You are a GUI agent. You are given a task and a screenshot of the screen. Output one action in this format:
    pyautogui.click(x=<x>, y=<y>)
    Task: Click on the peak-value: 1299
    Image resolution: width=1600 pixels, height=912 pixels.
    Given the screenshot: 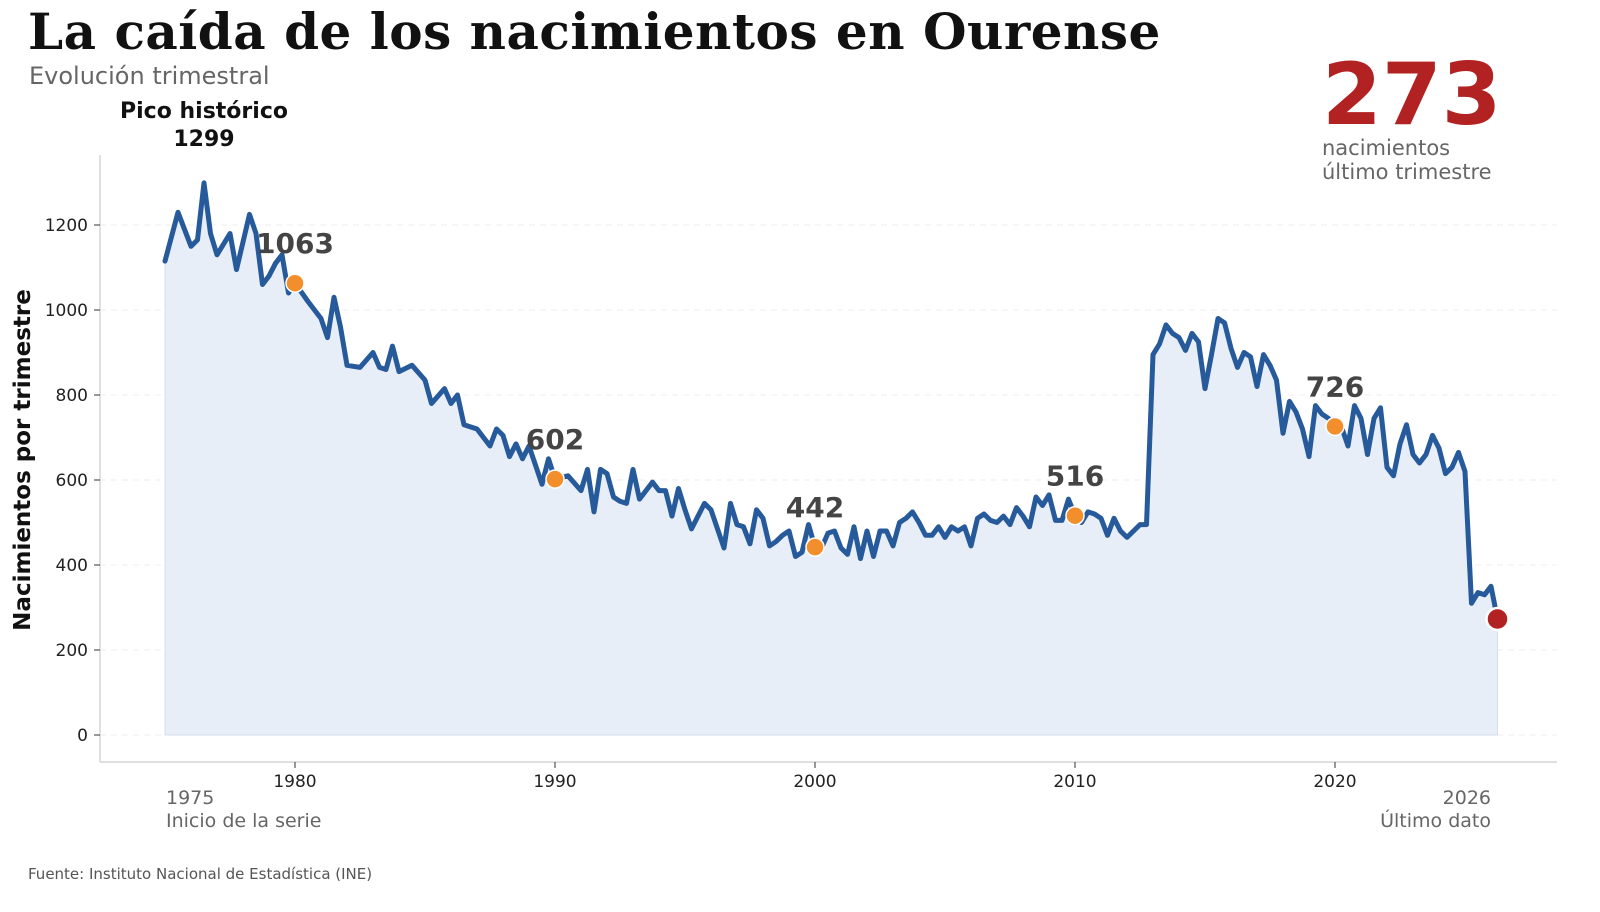 What is the action you would take?
    pyautogui.click(x=204, y=139)
    